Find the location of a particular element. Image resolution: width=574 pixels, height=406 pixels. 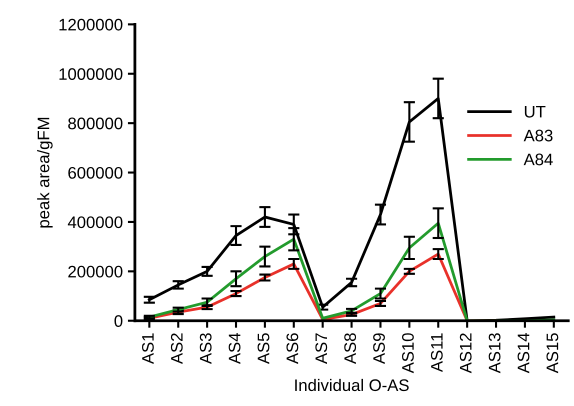

y-tick-label: 400000 is located at coordinates (95, 222).